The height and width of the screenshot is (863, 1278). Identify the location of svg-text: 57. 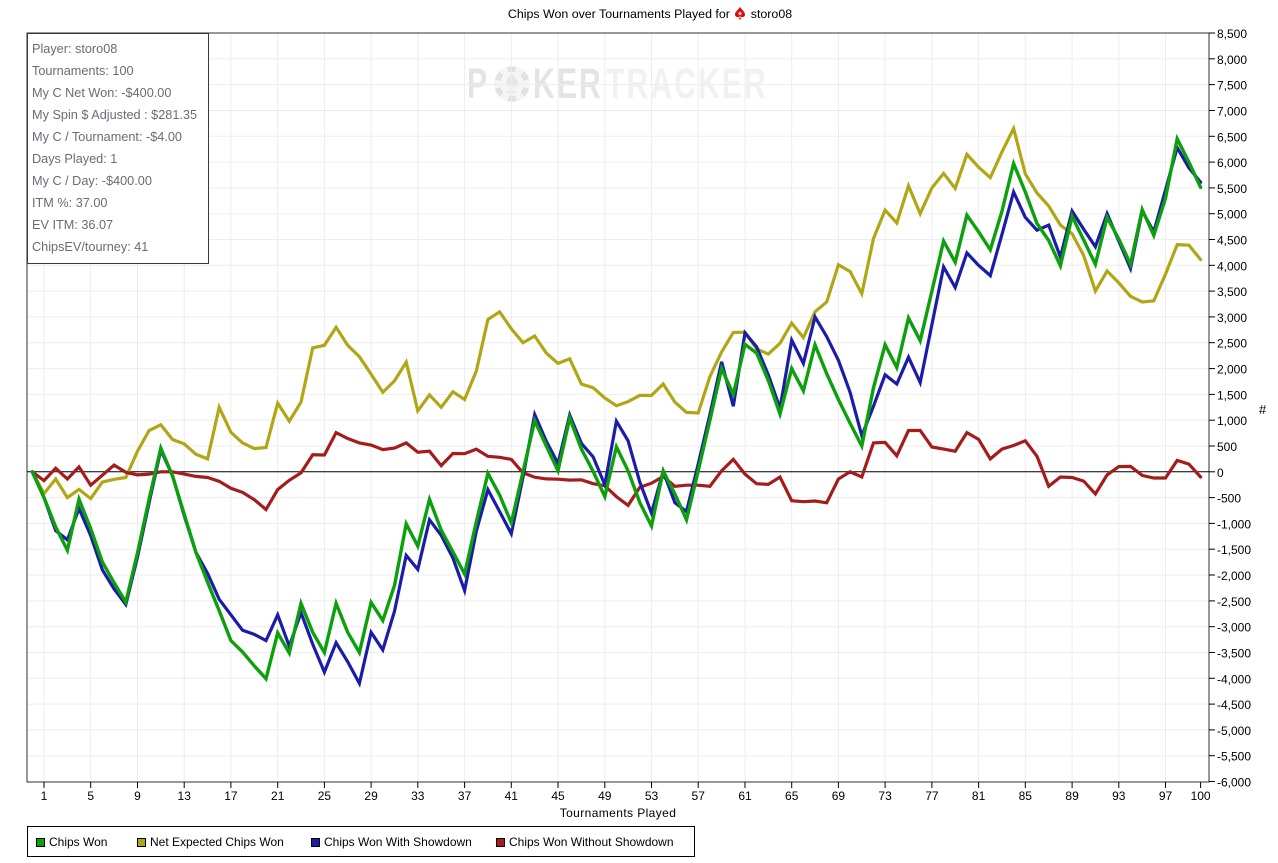
(699, 796).